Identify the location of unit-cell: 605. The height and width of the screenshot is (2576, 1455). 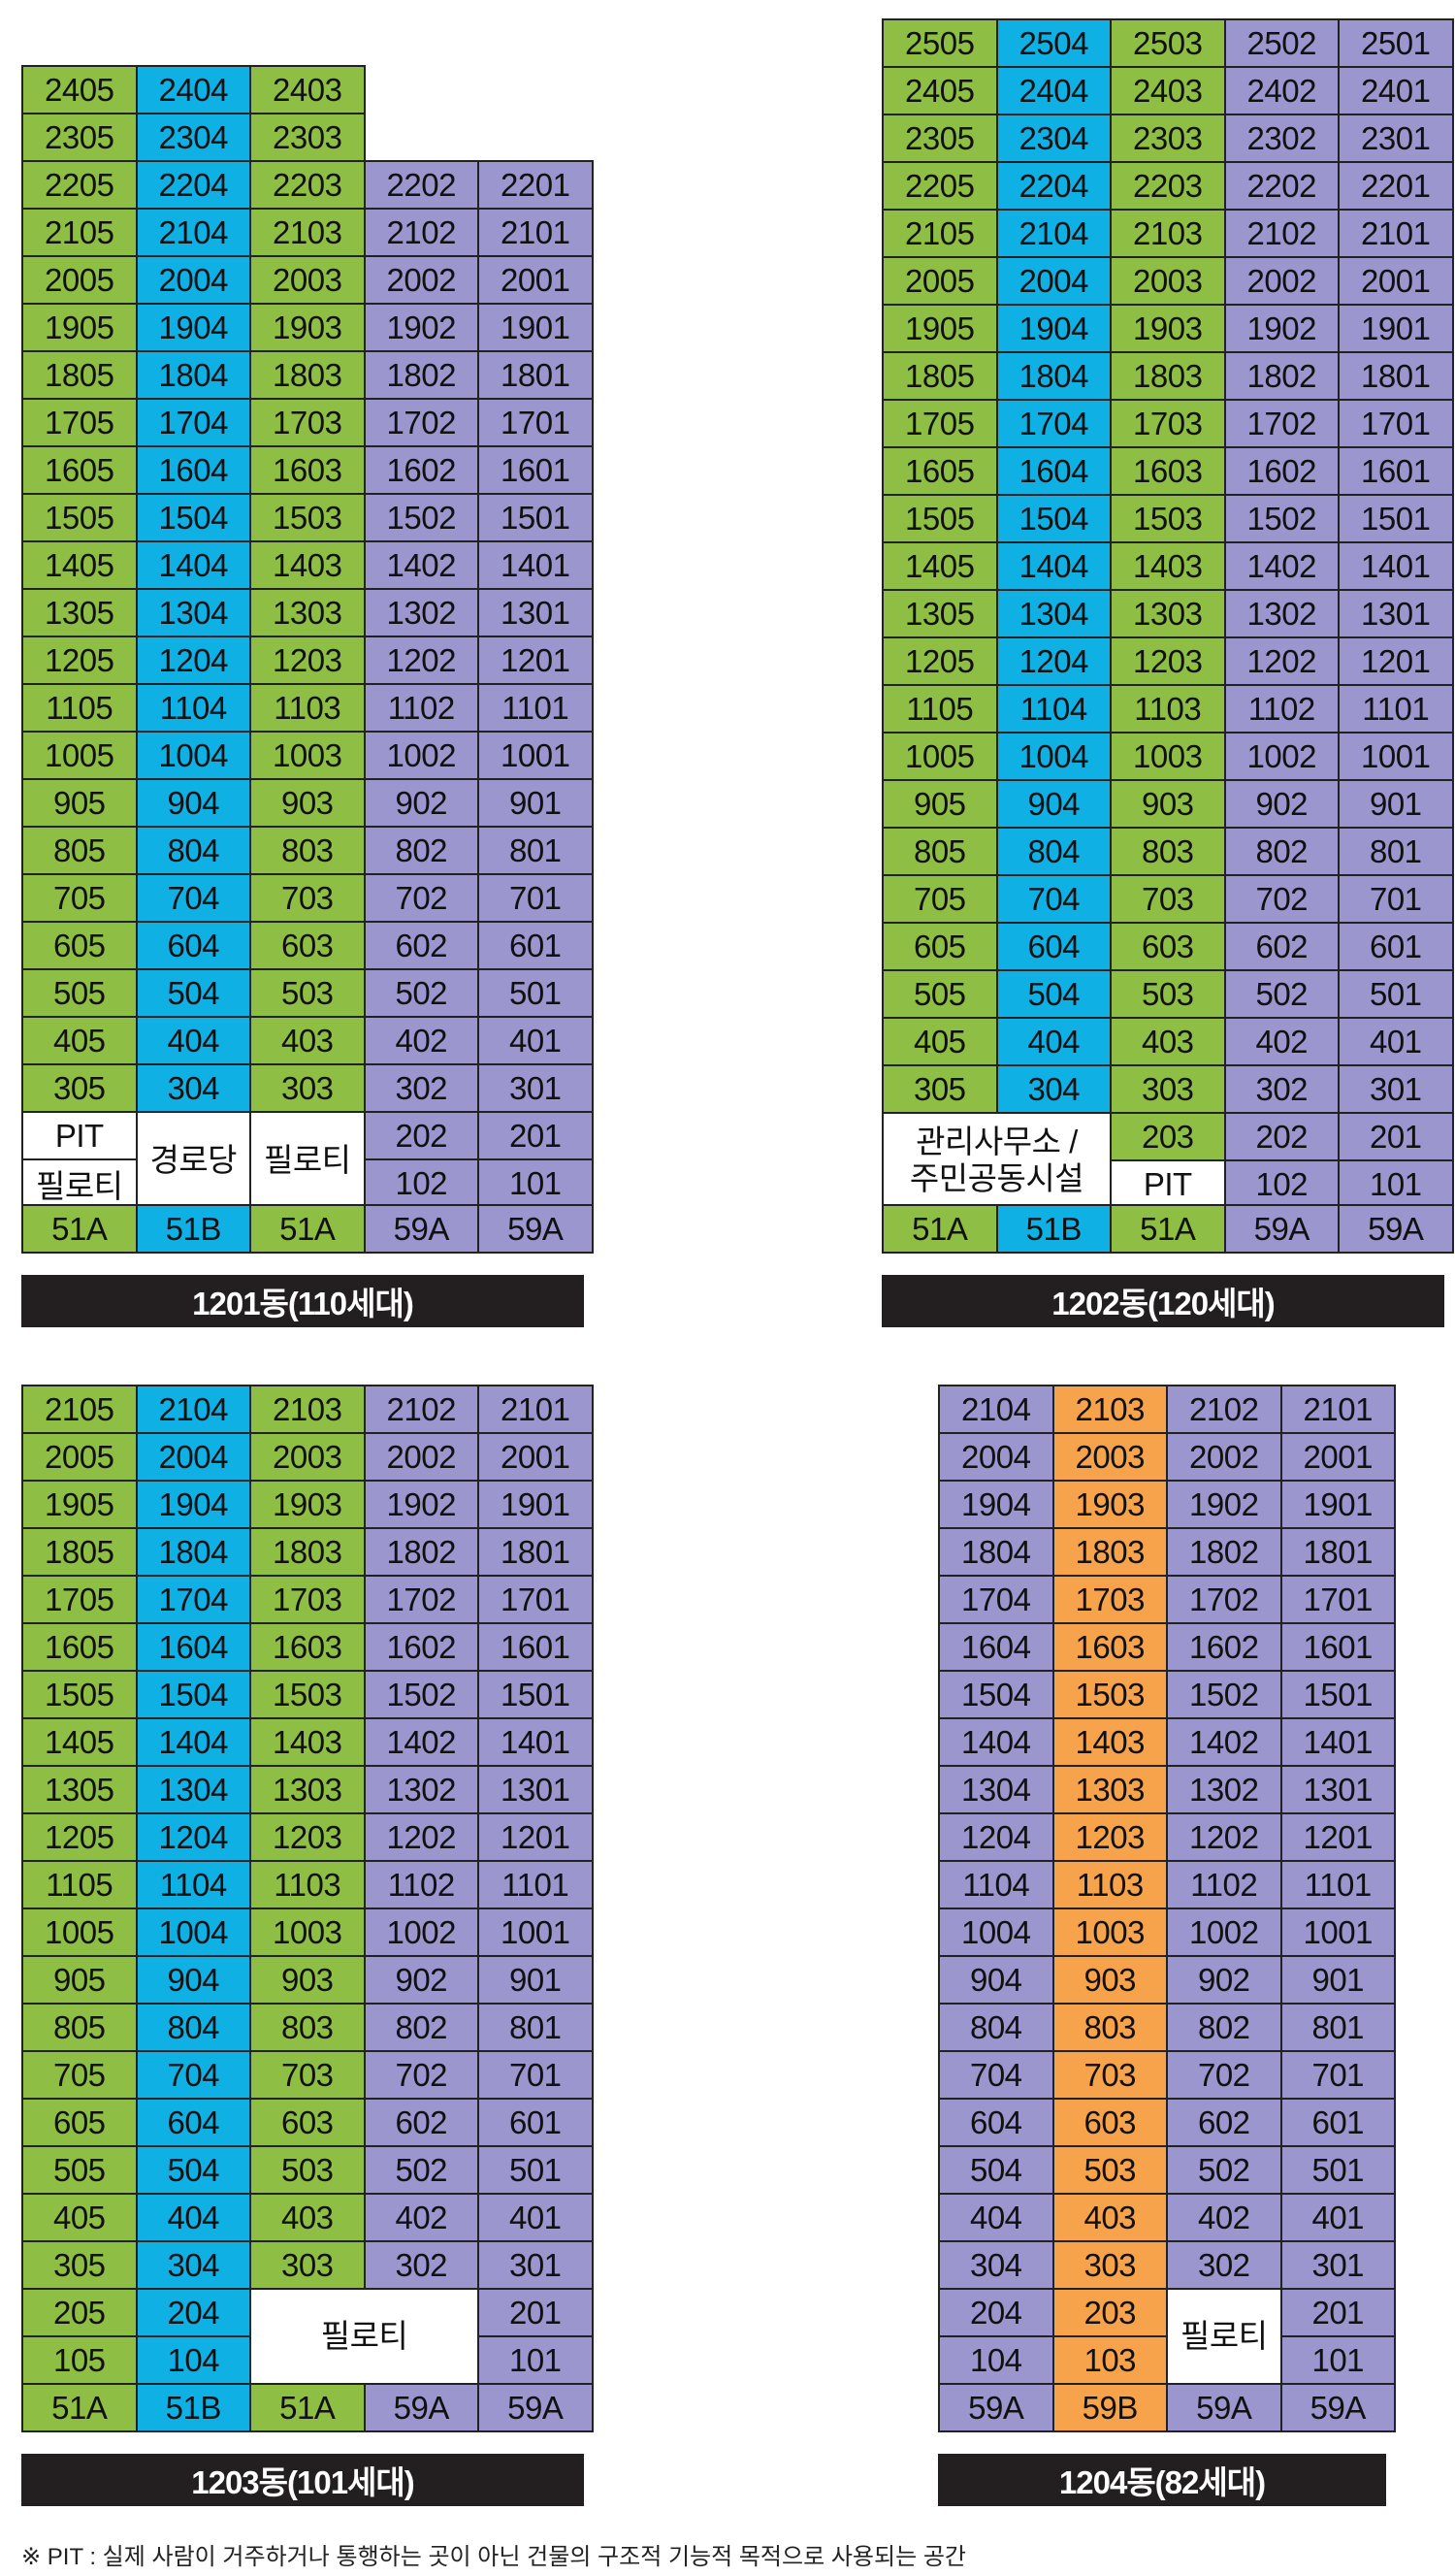
(940, 946).